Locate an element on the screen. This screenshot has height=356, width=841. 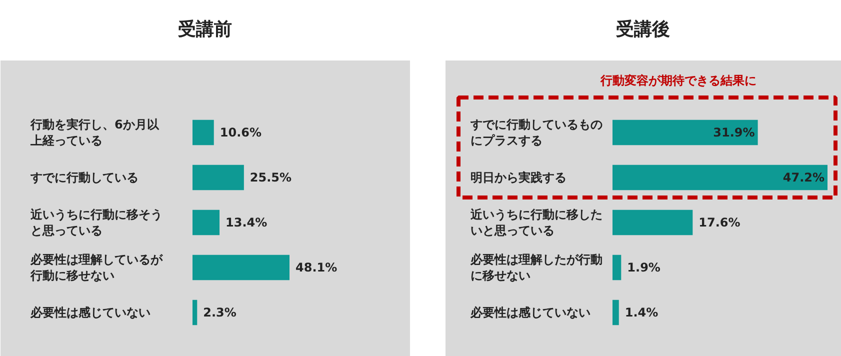
y-tick-label: すでに行動しているものにプラスする is located at coordinates (536, 132).